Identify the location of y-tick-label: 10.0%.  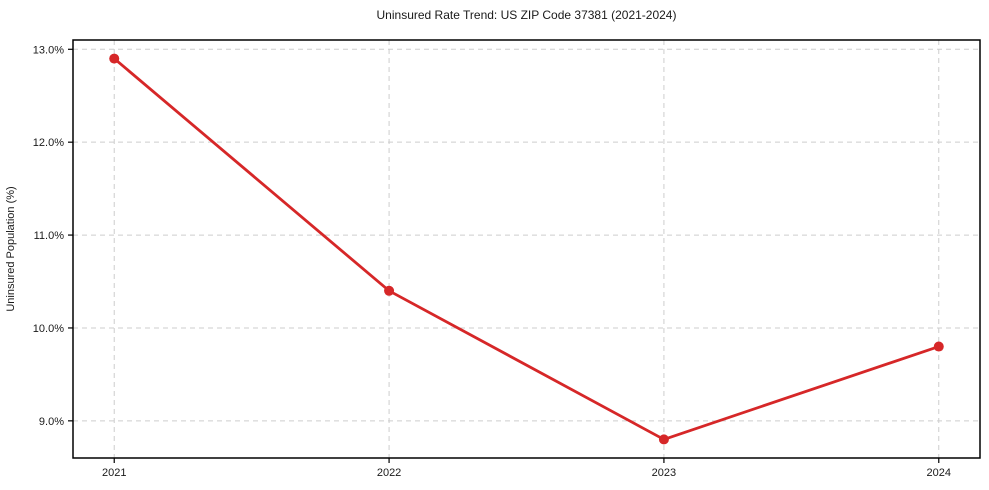
(48, 329).